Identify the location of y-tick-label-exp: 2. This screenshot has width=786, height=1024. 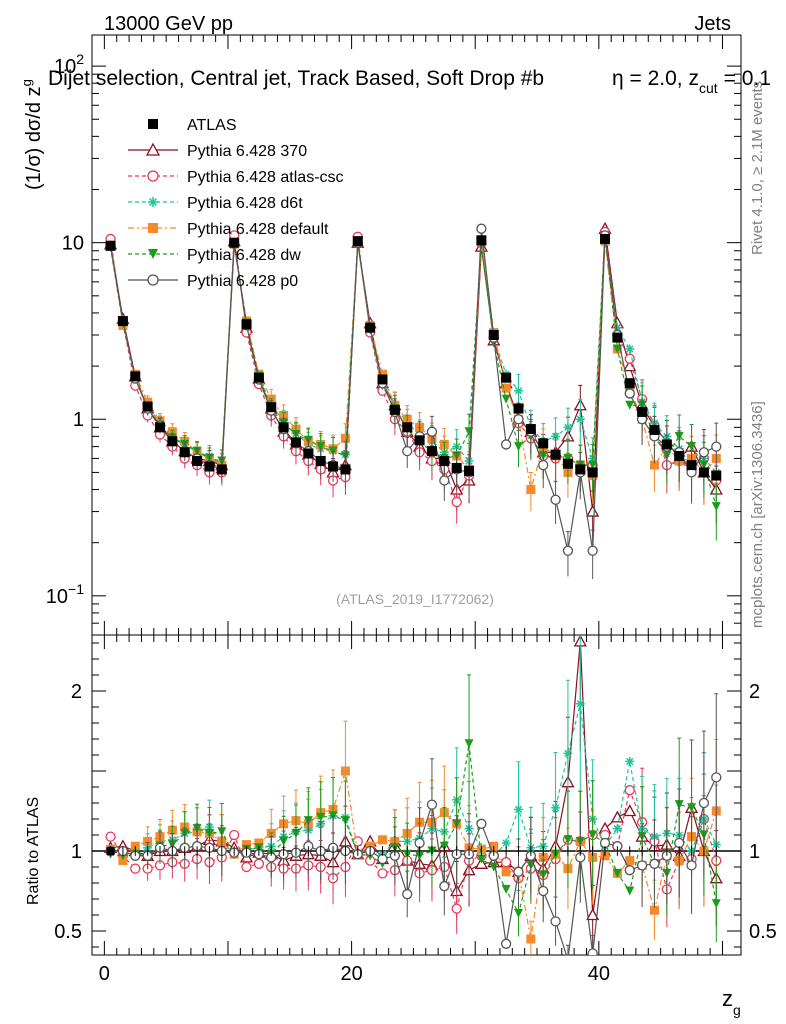
(80, 59).